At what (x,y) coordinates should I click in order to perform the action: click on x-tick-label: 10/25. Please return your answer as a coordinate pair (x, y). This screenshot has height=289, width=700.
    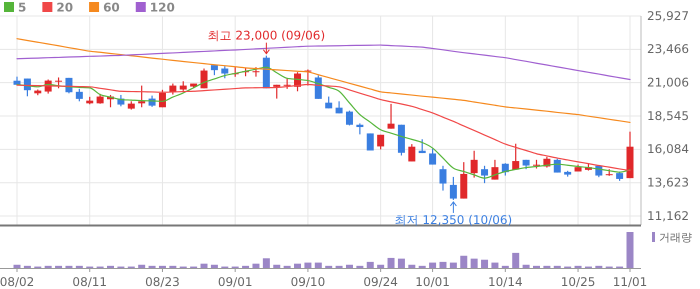
    Looking at the image, I should click on (578, 281).